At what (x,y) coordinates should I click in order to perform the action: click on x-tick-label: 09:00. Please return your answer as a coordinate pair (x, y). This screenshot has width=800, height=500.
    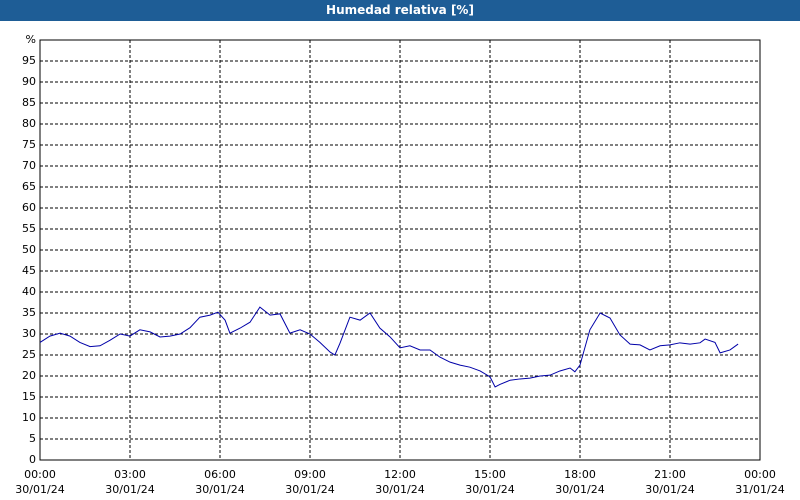
    Looking at the image, I should click on (310, 474).